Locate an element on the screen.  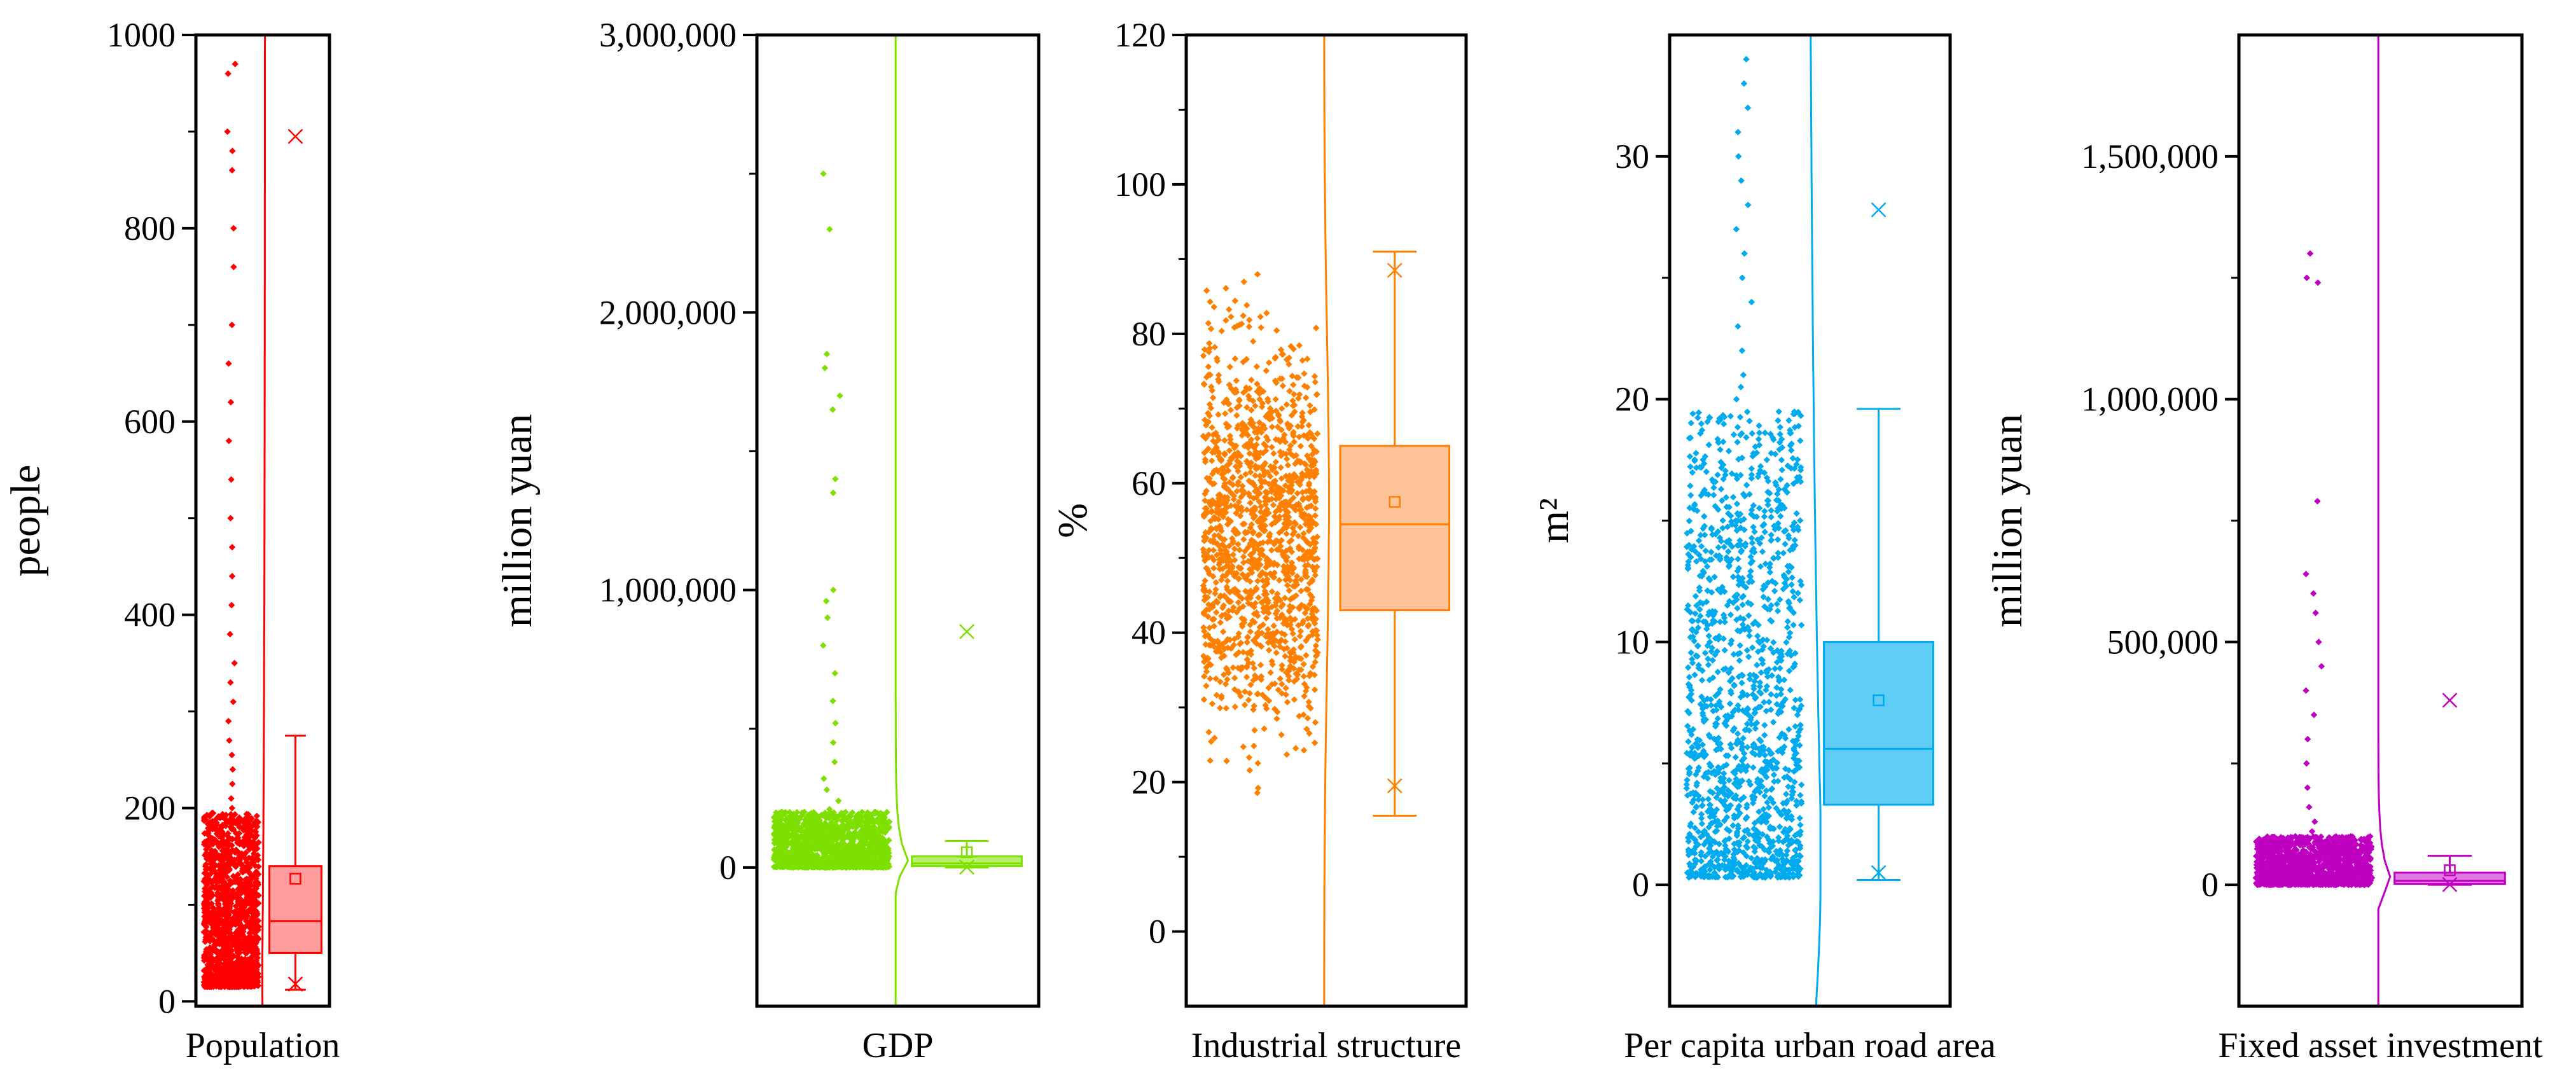
outlier-point is located at coordinates (230, 518).